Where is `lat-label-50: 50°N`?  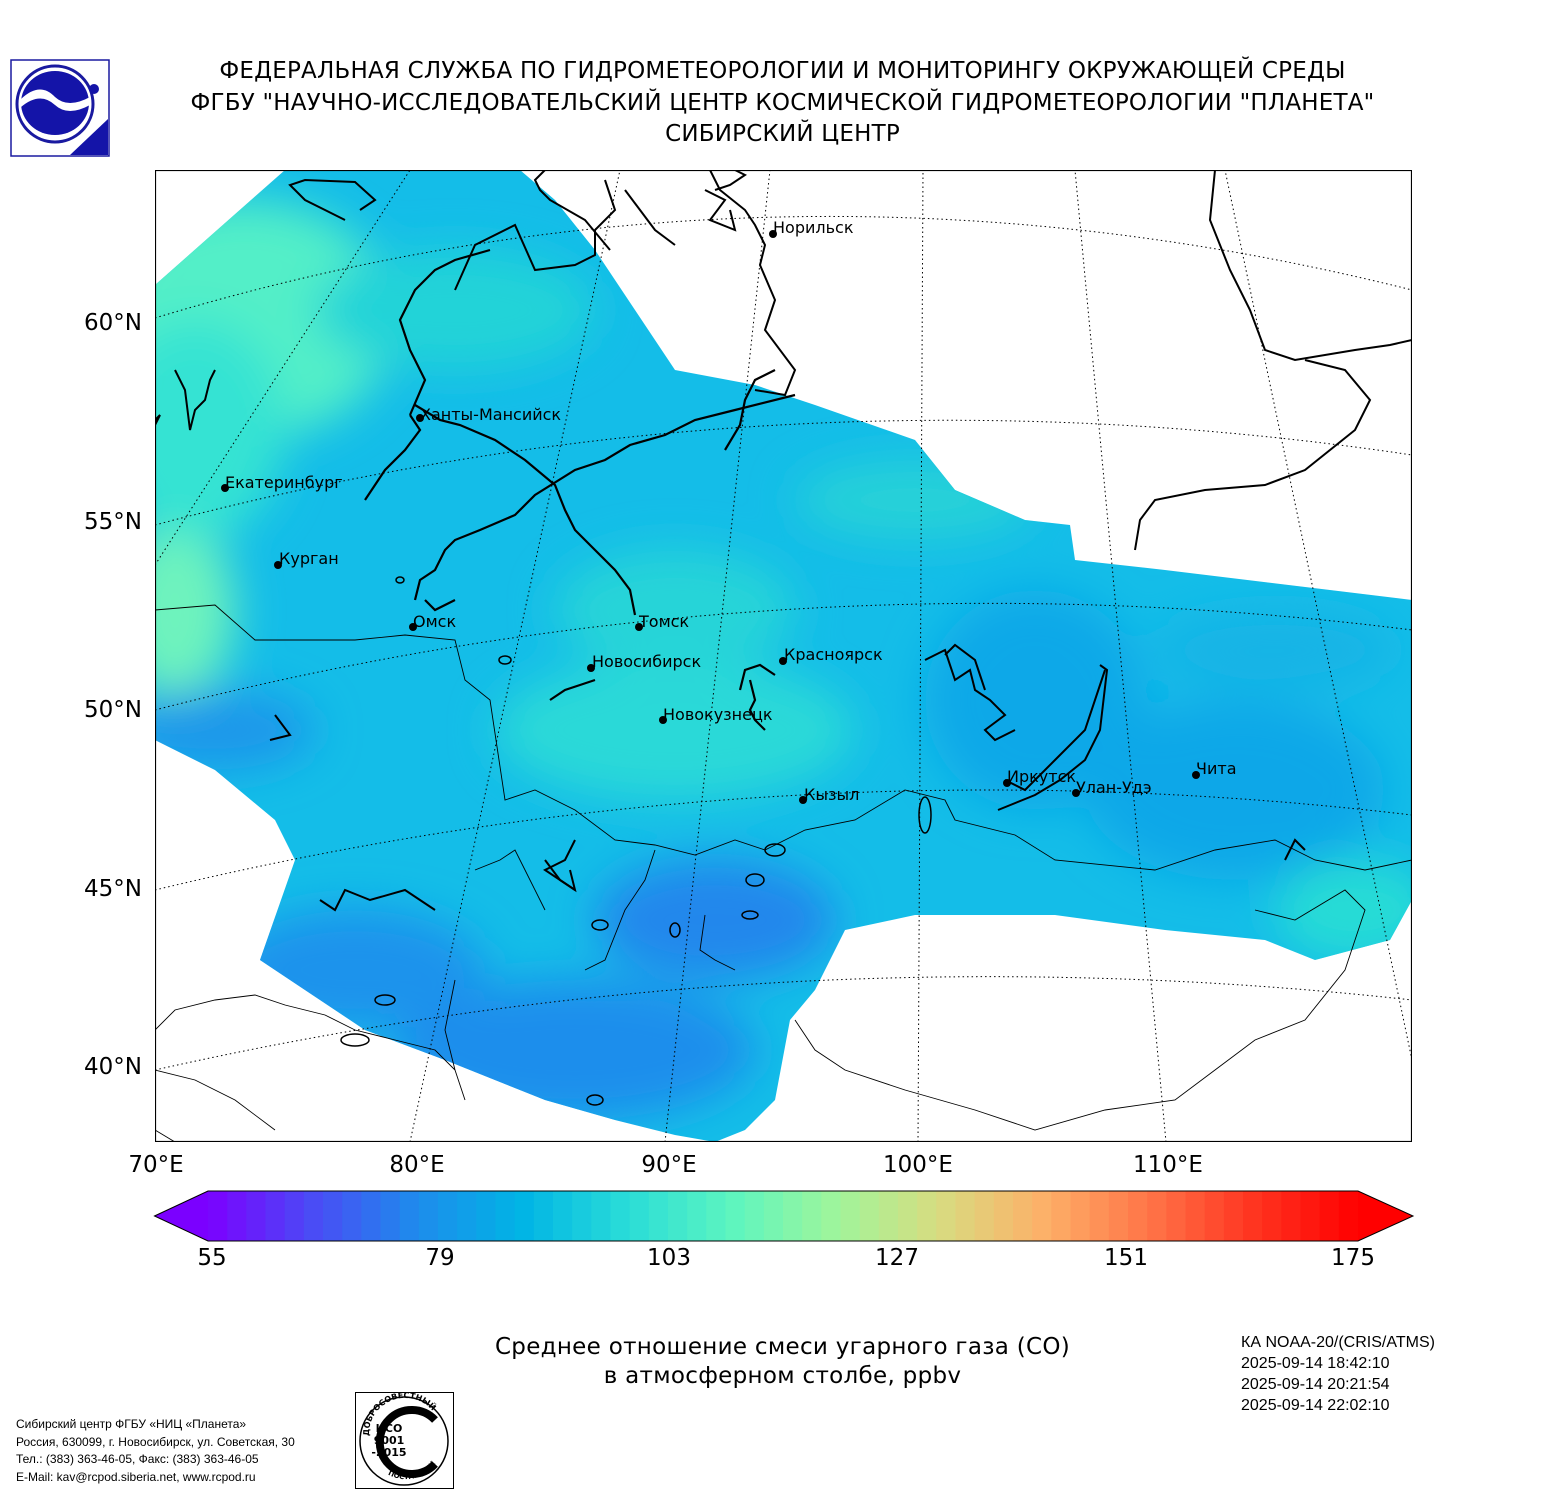 lat-label-50: 50°N is located at coordinates (113, 710).